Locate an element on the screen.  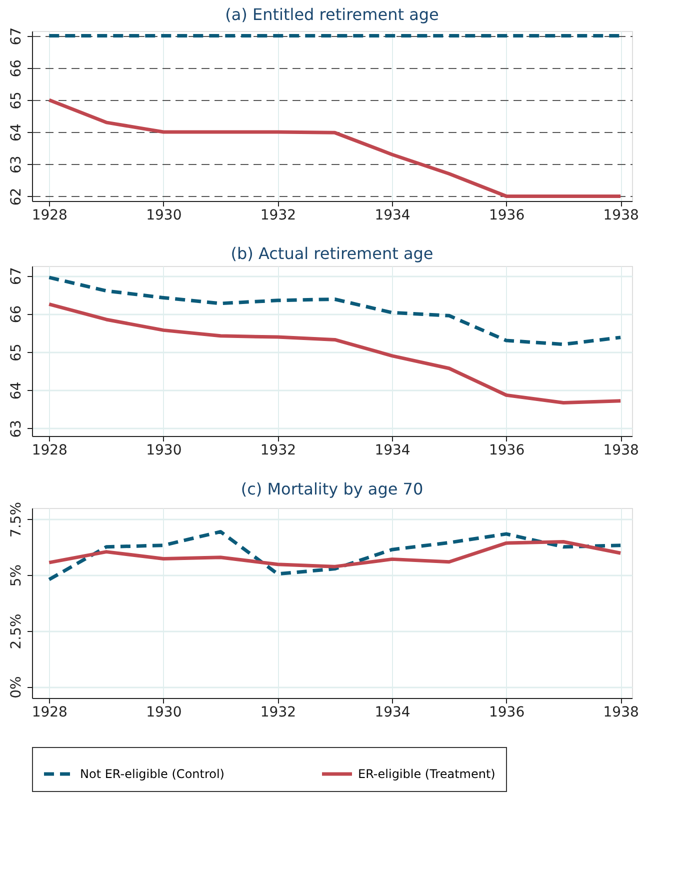
y-tick-label: 62 is located at coordinates (16, 197).